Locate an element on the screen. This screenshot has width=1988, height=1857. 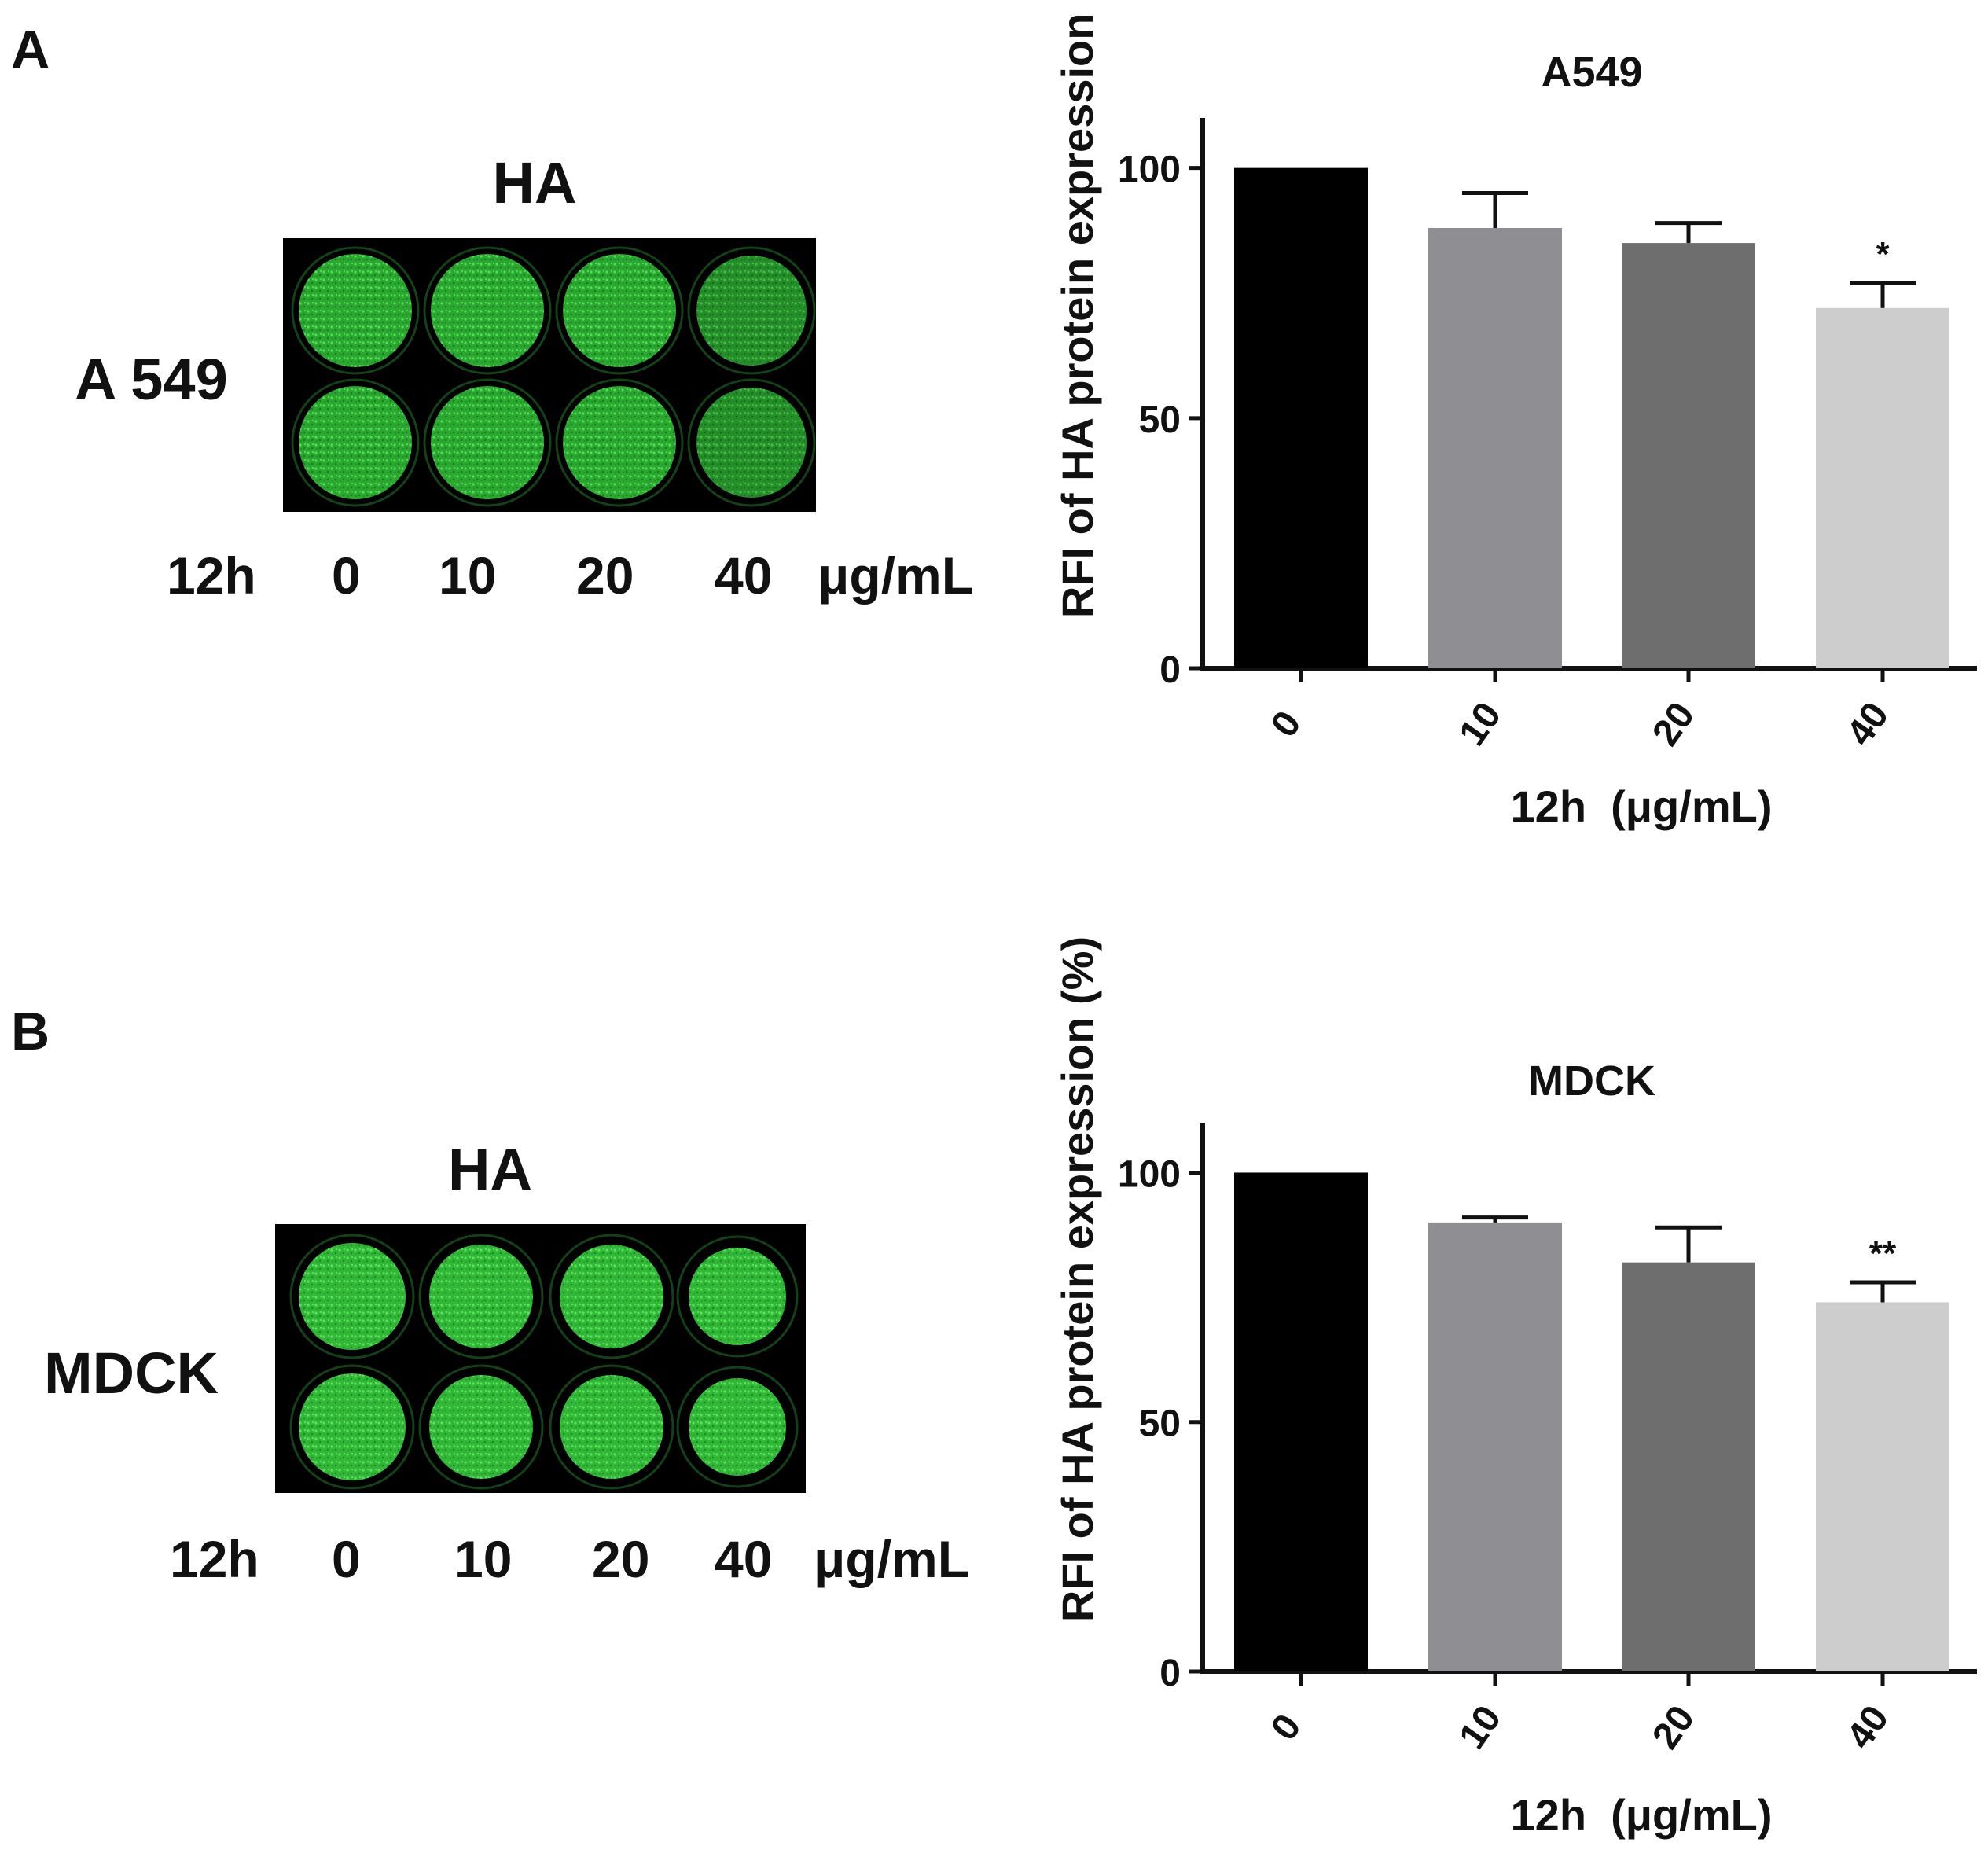
chart-title-a549: A549 is located at coordinates (1591, 72).